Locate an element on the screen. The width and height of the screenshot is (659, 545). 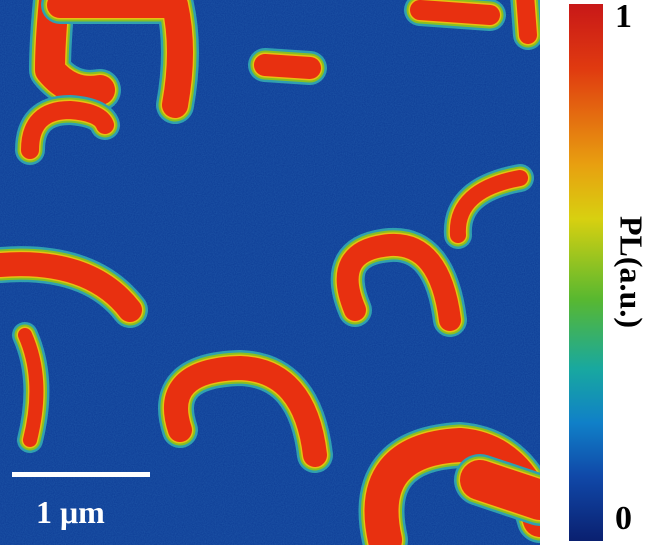
colorbar is located at coordinates (586, 272).